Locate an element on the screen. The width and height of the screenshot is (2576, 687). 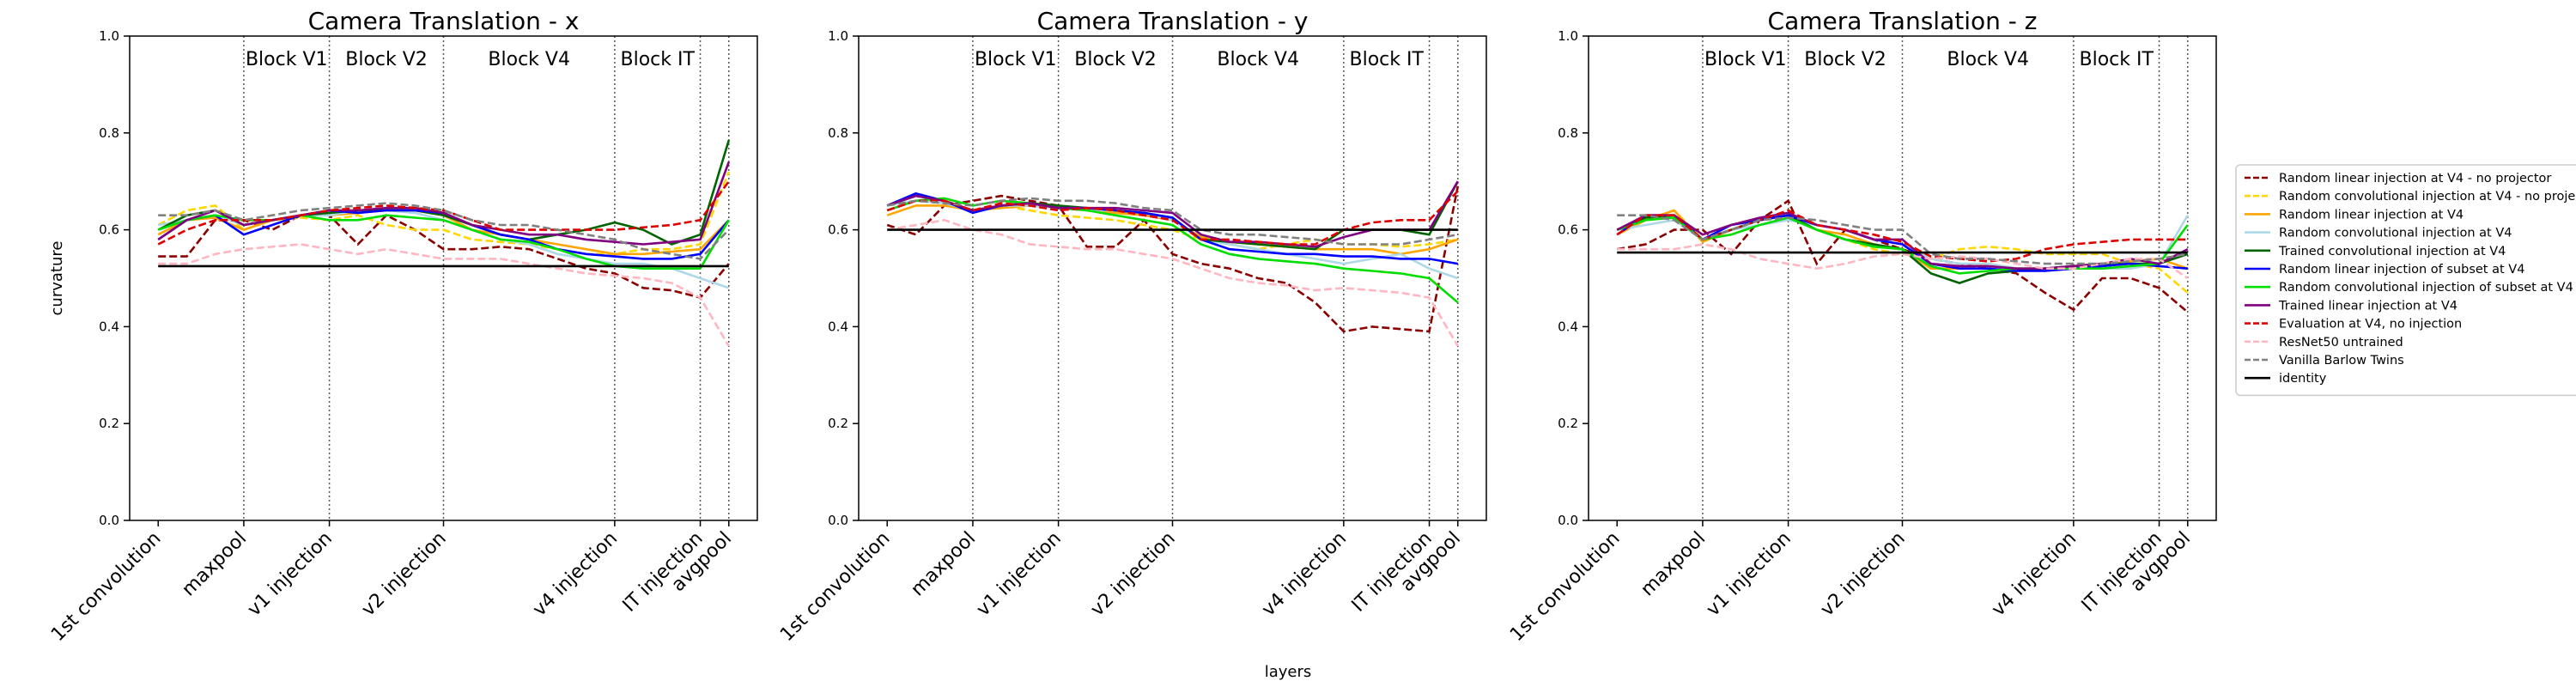
legend-label: Trained linear injection at V4 is located at coordinates (2368, 306).